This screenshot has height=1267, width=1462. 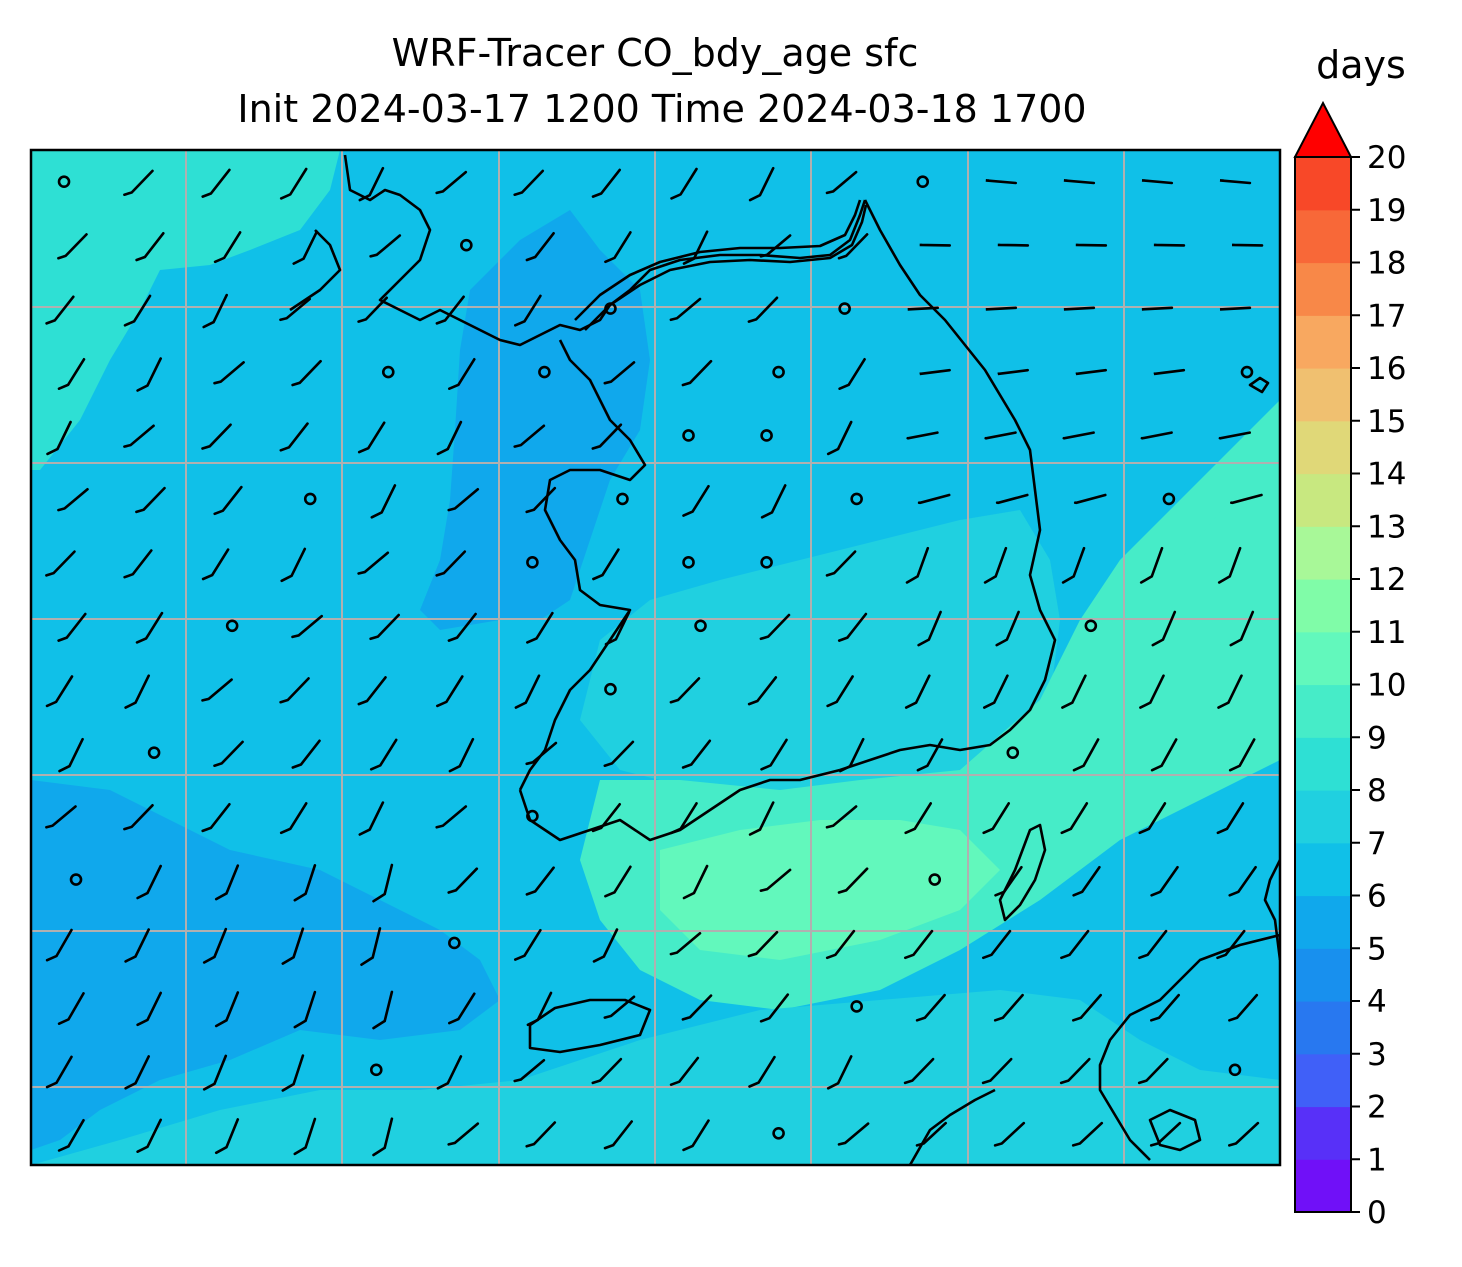 What do you see at coordinates (1386, 211) in the screenshot?
I see `colorbar-tick-label: 19` at bounding box center [1386, 211].